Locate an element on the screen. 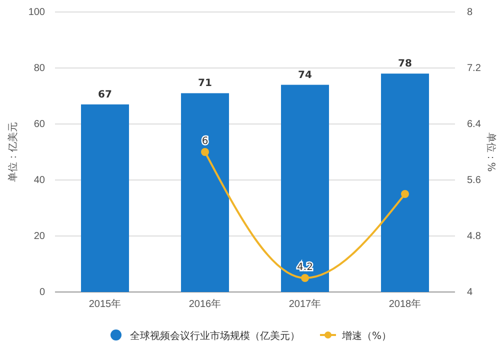 The height and width of the screenshot is (362, 500). legend-label: 增速（%） is located at coordinates (366, 336).